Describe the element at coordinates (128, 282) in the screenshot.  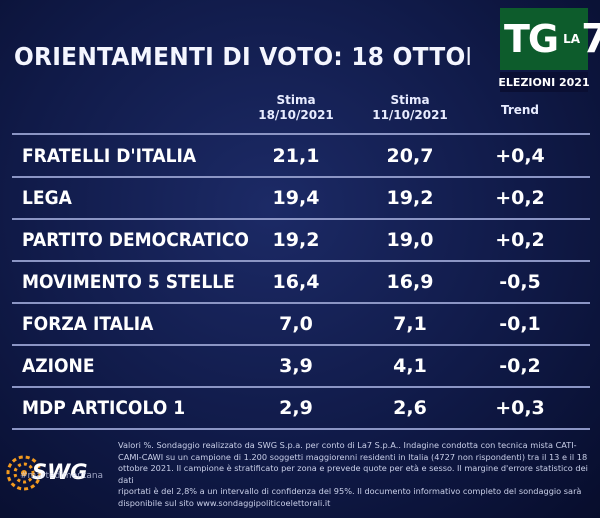
I see `party-name: MOVIMENTO 5 STELLE` at that location.